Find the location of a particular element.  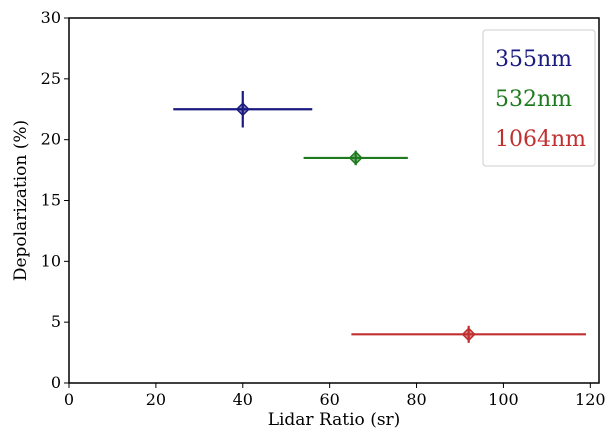

series-355nm is located at coordinates (243, 109).